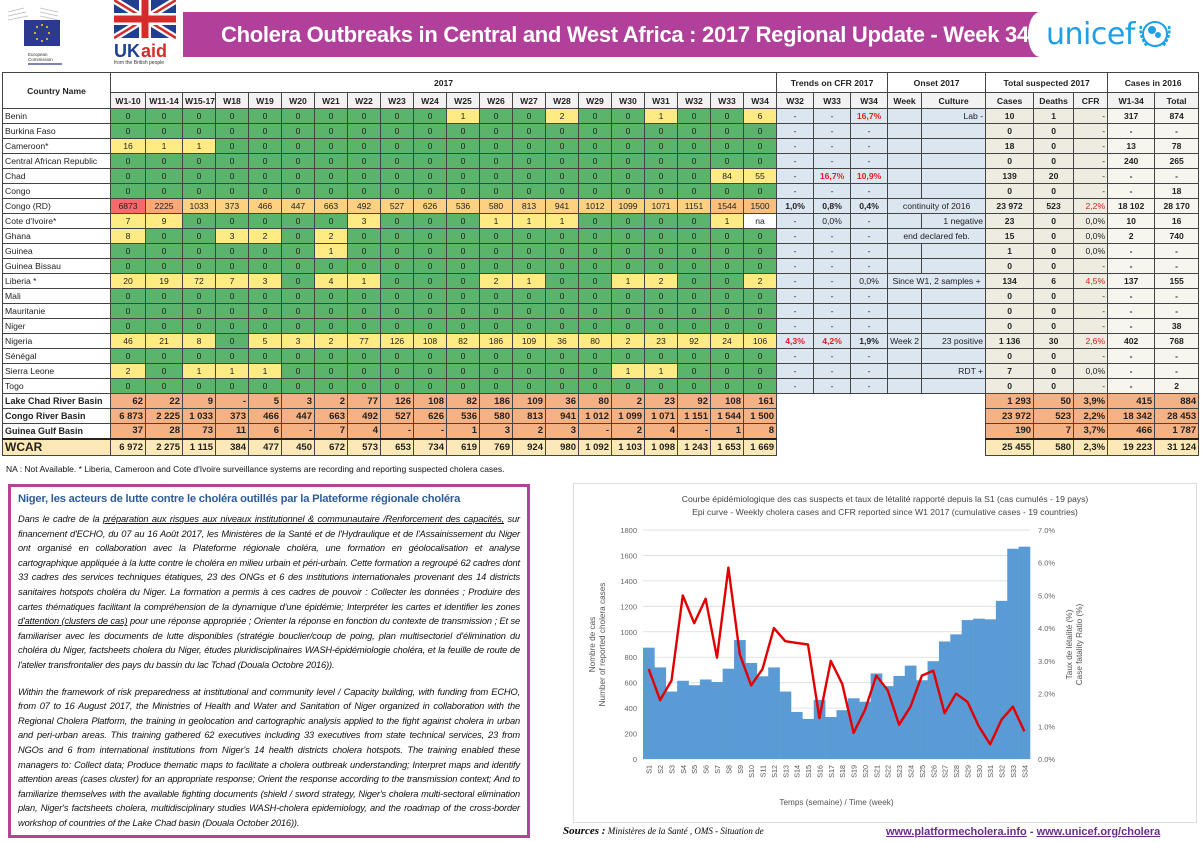  I want to click on weekly-cases-cell: 2, so click(628, 341).